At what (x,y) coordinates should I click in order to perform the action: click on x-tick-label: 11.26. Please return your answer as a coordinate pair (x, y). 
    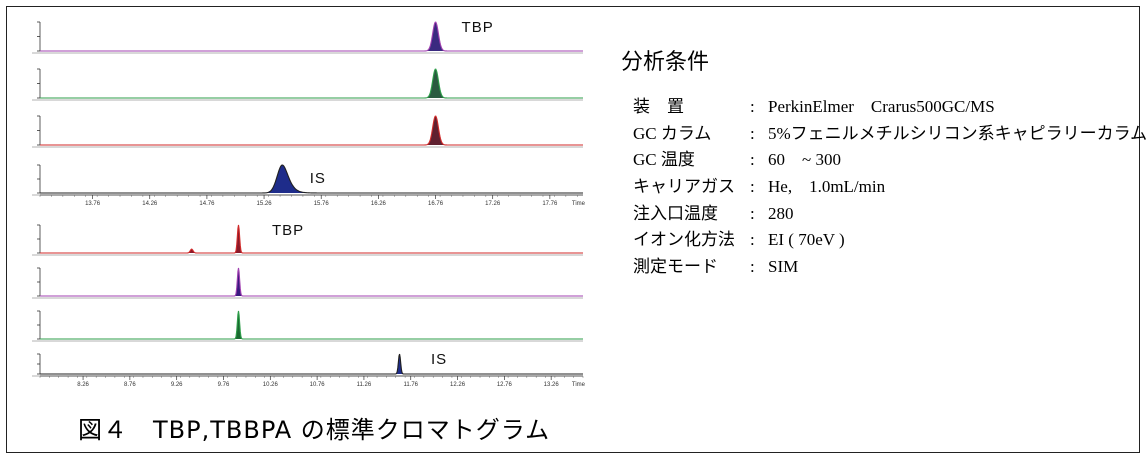
    Looking at the image, I should click on (364, 385).